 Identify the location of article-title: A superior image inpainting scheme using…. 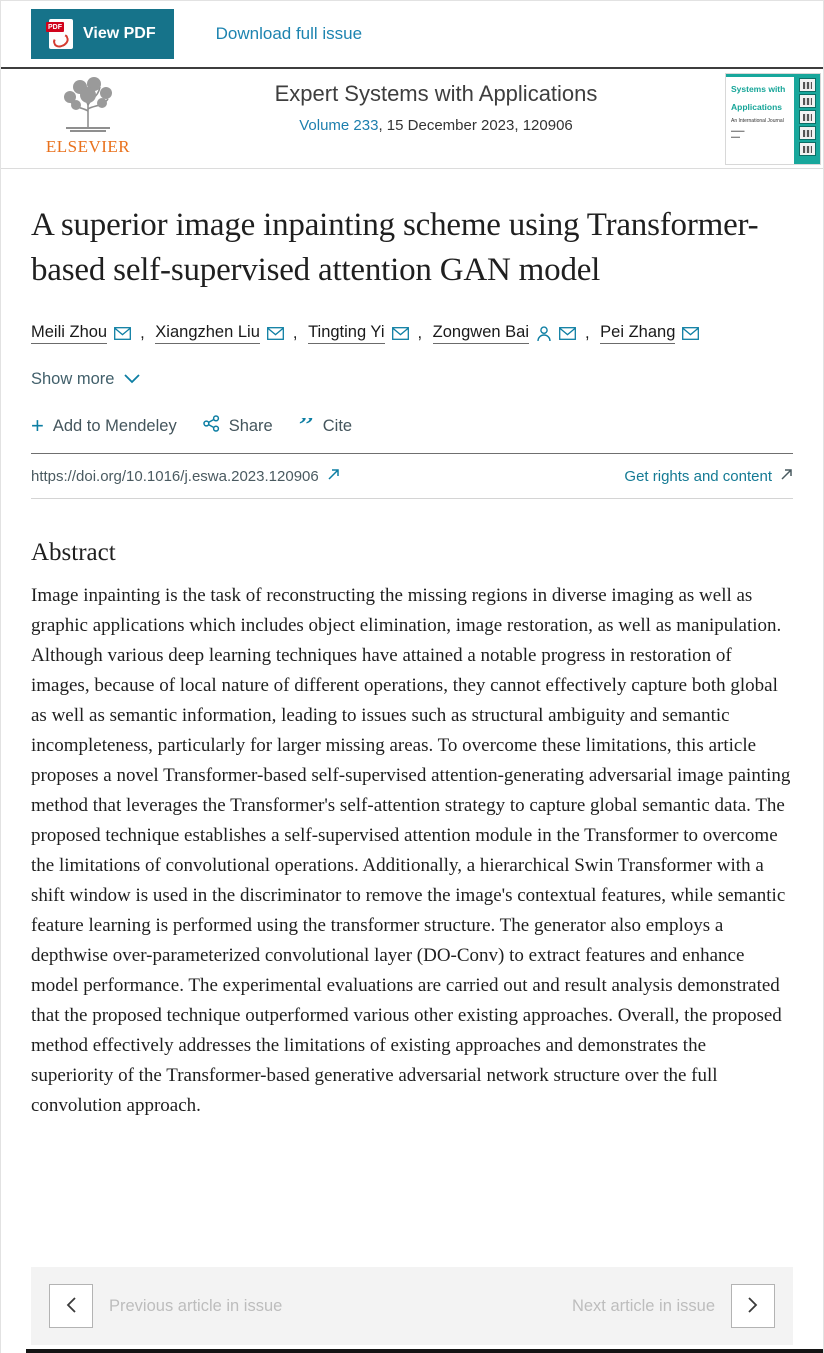
(395, 247).